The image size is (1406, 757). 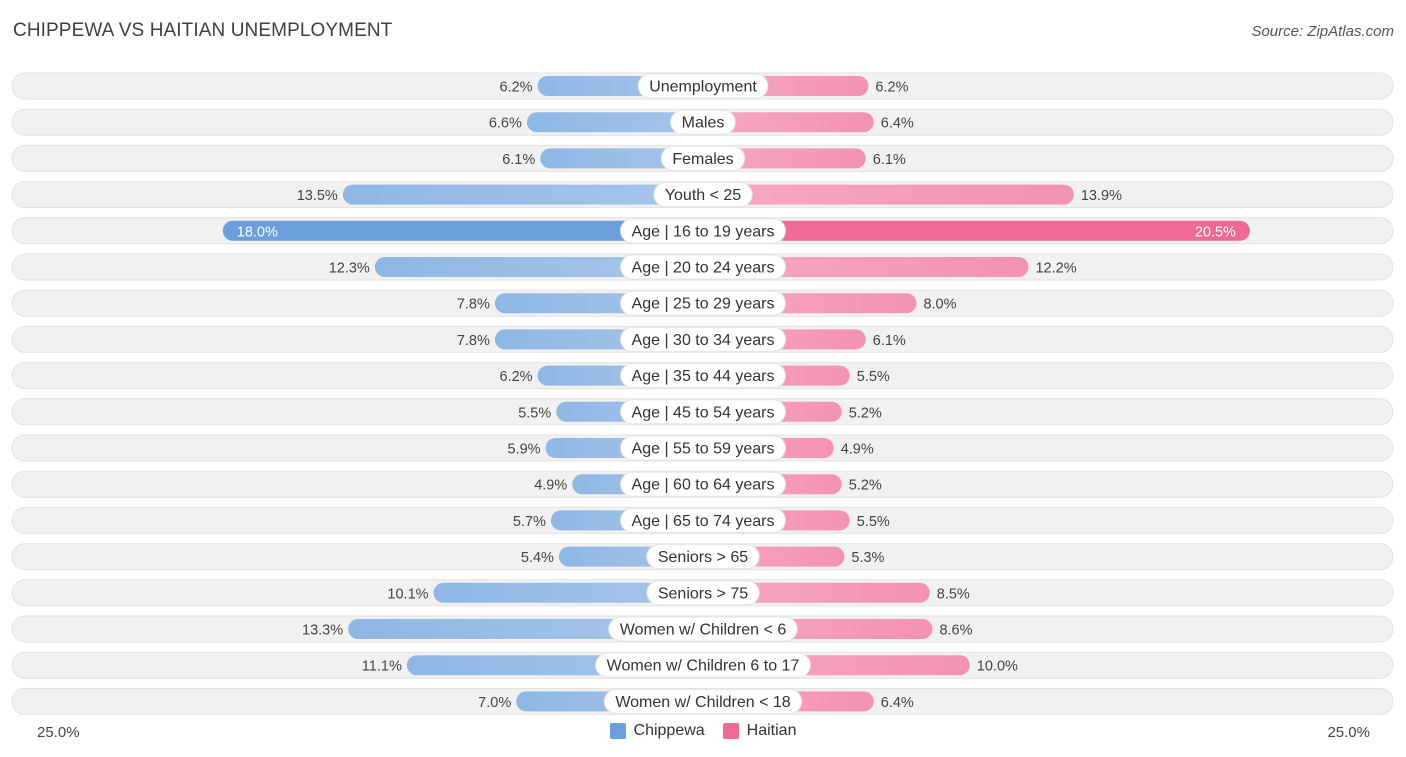 I want to click on bar-row: 6.1% 6.1% Females, so click(x=702, y=158).